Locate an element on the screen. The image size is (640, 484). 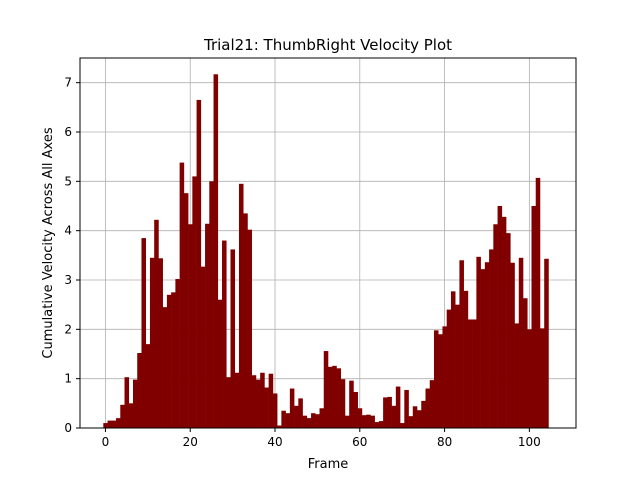
x-tick-label: 60 is located at coordinates (359, 442).